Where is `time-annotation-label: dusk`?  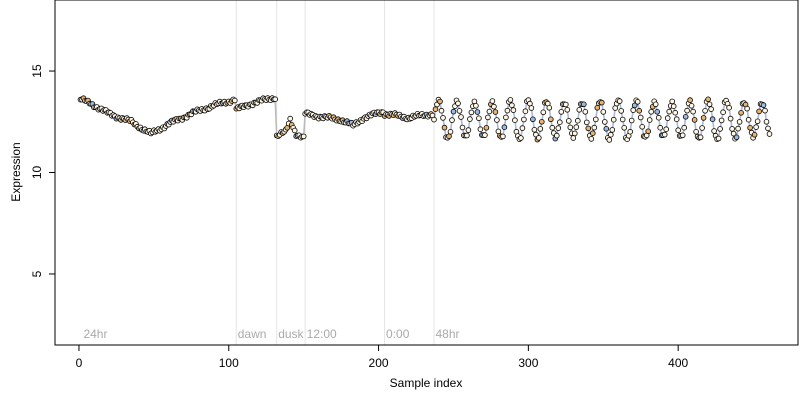
time-annotation-label: dusk is located at coordinates (291, 334).